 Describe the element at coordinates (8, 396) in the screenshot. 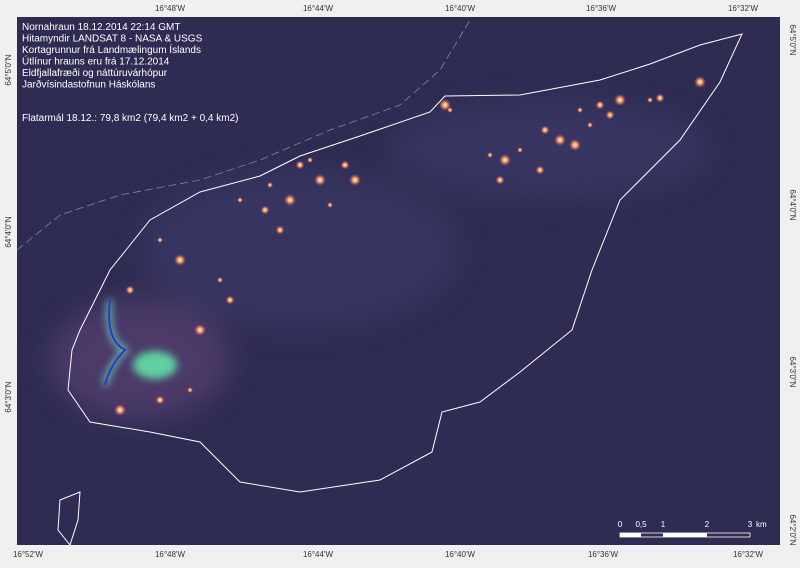

I see `left-coordinate: 64°3'0"N` at that location.